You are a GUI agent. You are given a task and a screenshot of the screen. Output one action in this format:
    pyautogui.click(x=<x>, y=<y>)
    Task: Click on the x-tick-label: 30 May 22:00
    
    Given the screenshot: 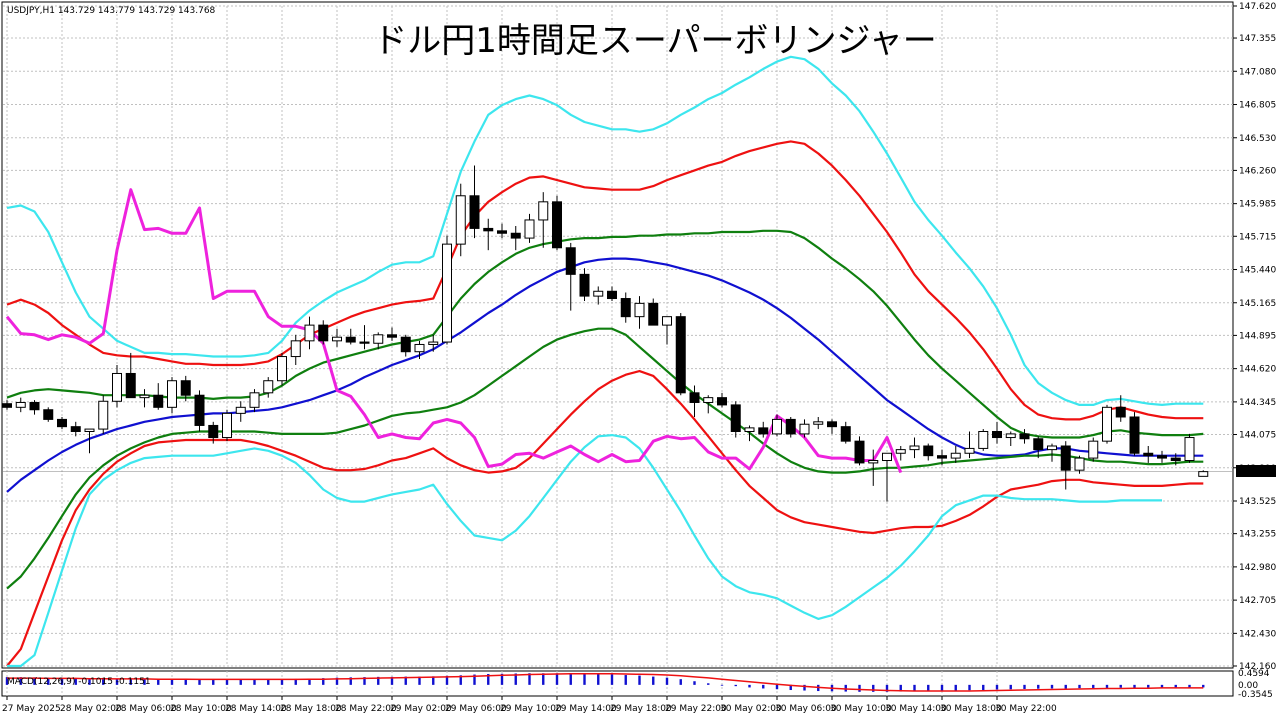 What is the action you would take?
    pyautogui.click(x=1026, y=709)
    